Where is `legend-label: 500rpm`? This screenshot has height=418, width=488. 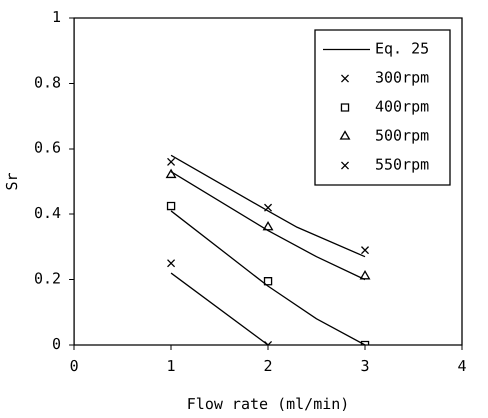
legend-label: 500rpm is located at coordinates (402, 135).